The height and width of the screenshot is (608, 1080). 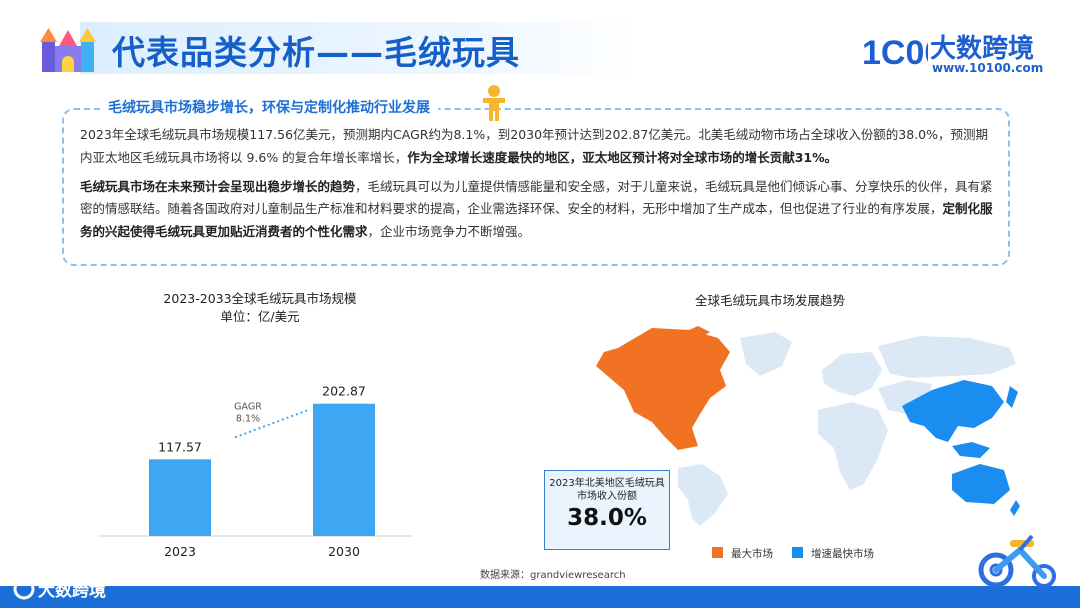 I want to click on bar-2023, so click(x=180, y=497).